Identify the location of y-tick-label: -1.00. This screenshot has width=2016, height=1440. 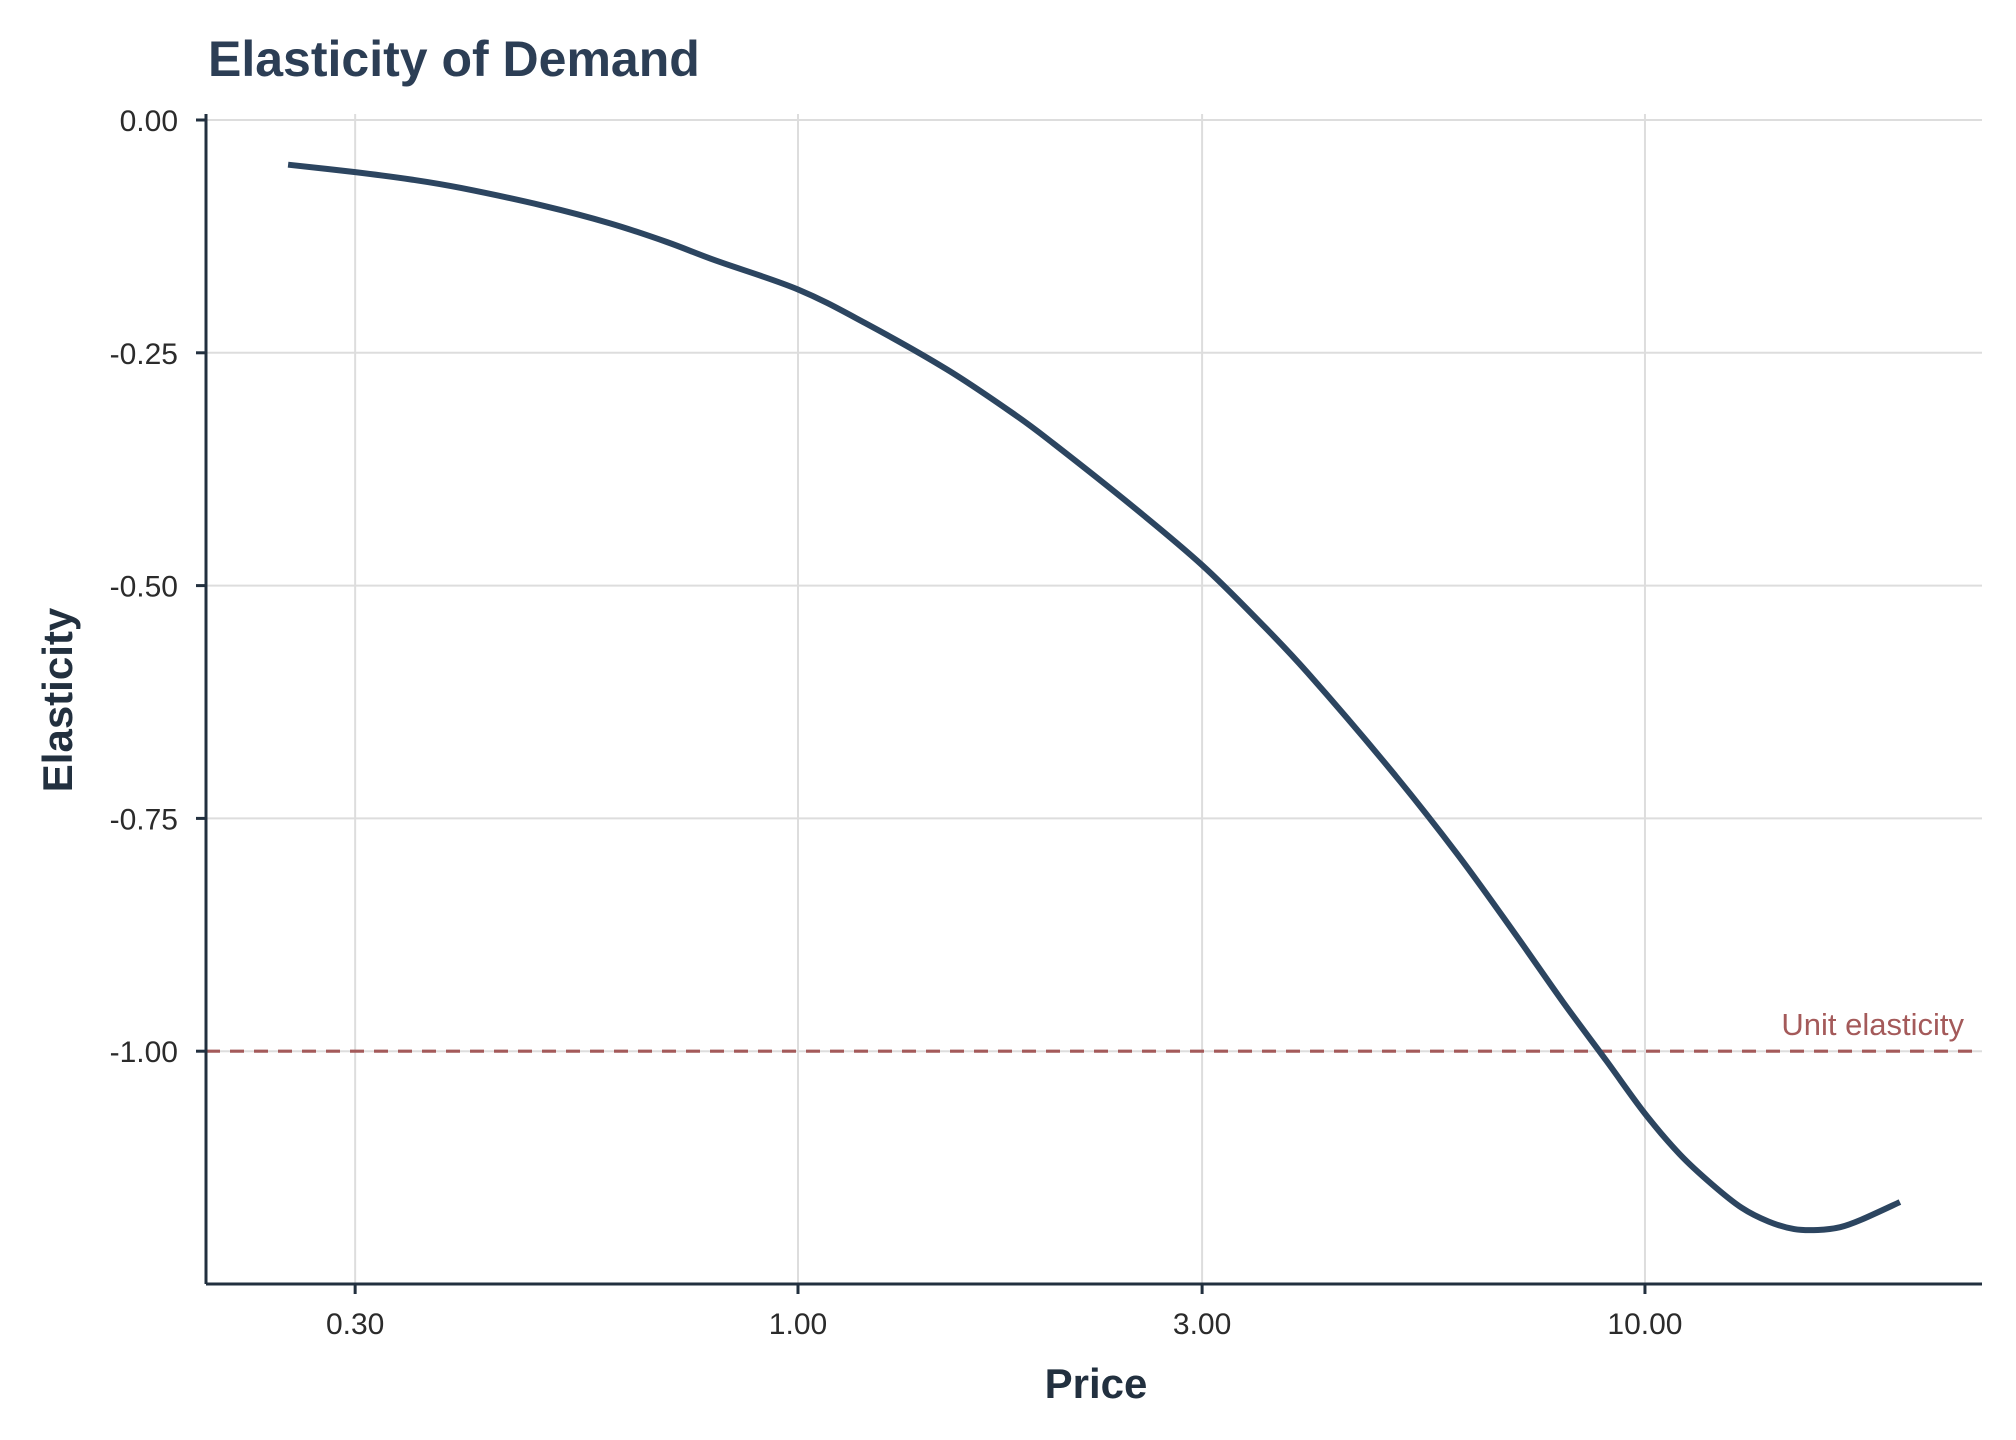
(144, 1052).